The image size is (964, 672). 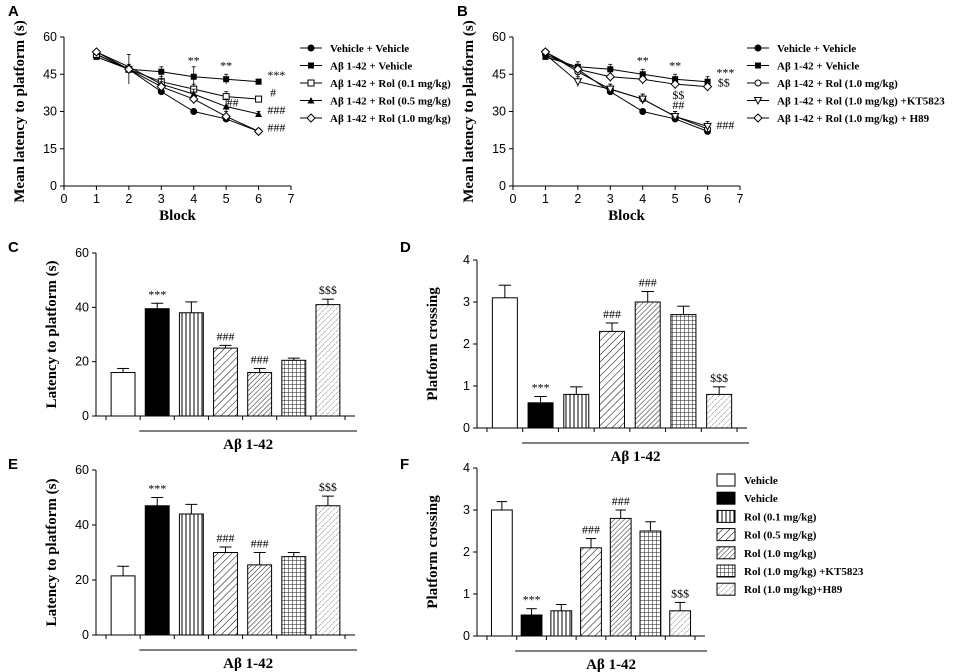 What do you see at coordinates (405, 247) in the screenshot?
I see `panel-label: D` at bounding box center [405, 247].